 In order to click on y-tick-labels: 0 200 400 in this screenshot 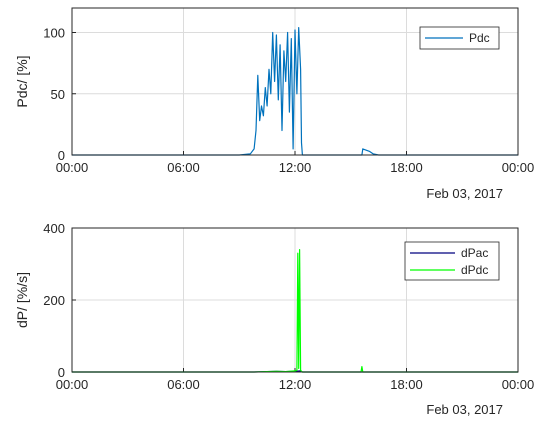, I will do `click(54, 300)`.